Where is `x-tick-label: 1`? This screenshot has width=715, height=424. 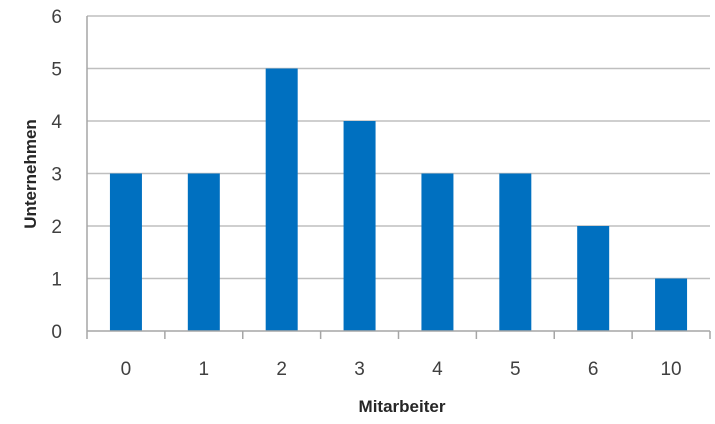 x-tick-label: 1 is located at coordinates (204, 369).